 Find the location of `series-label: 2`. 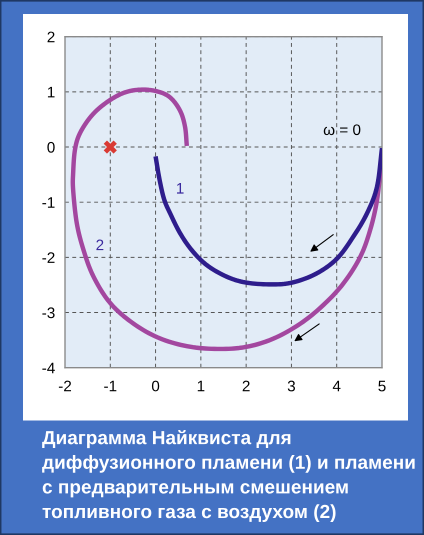

series-label: 2 is located at coordinates (100, 245).